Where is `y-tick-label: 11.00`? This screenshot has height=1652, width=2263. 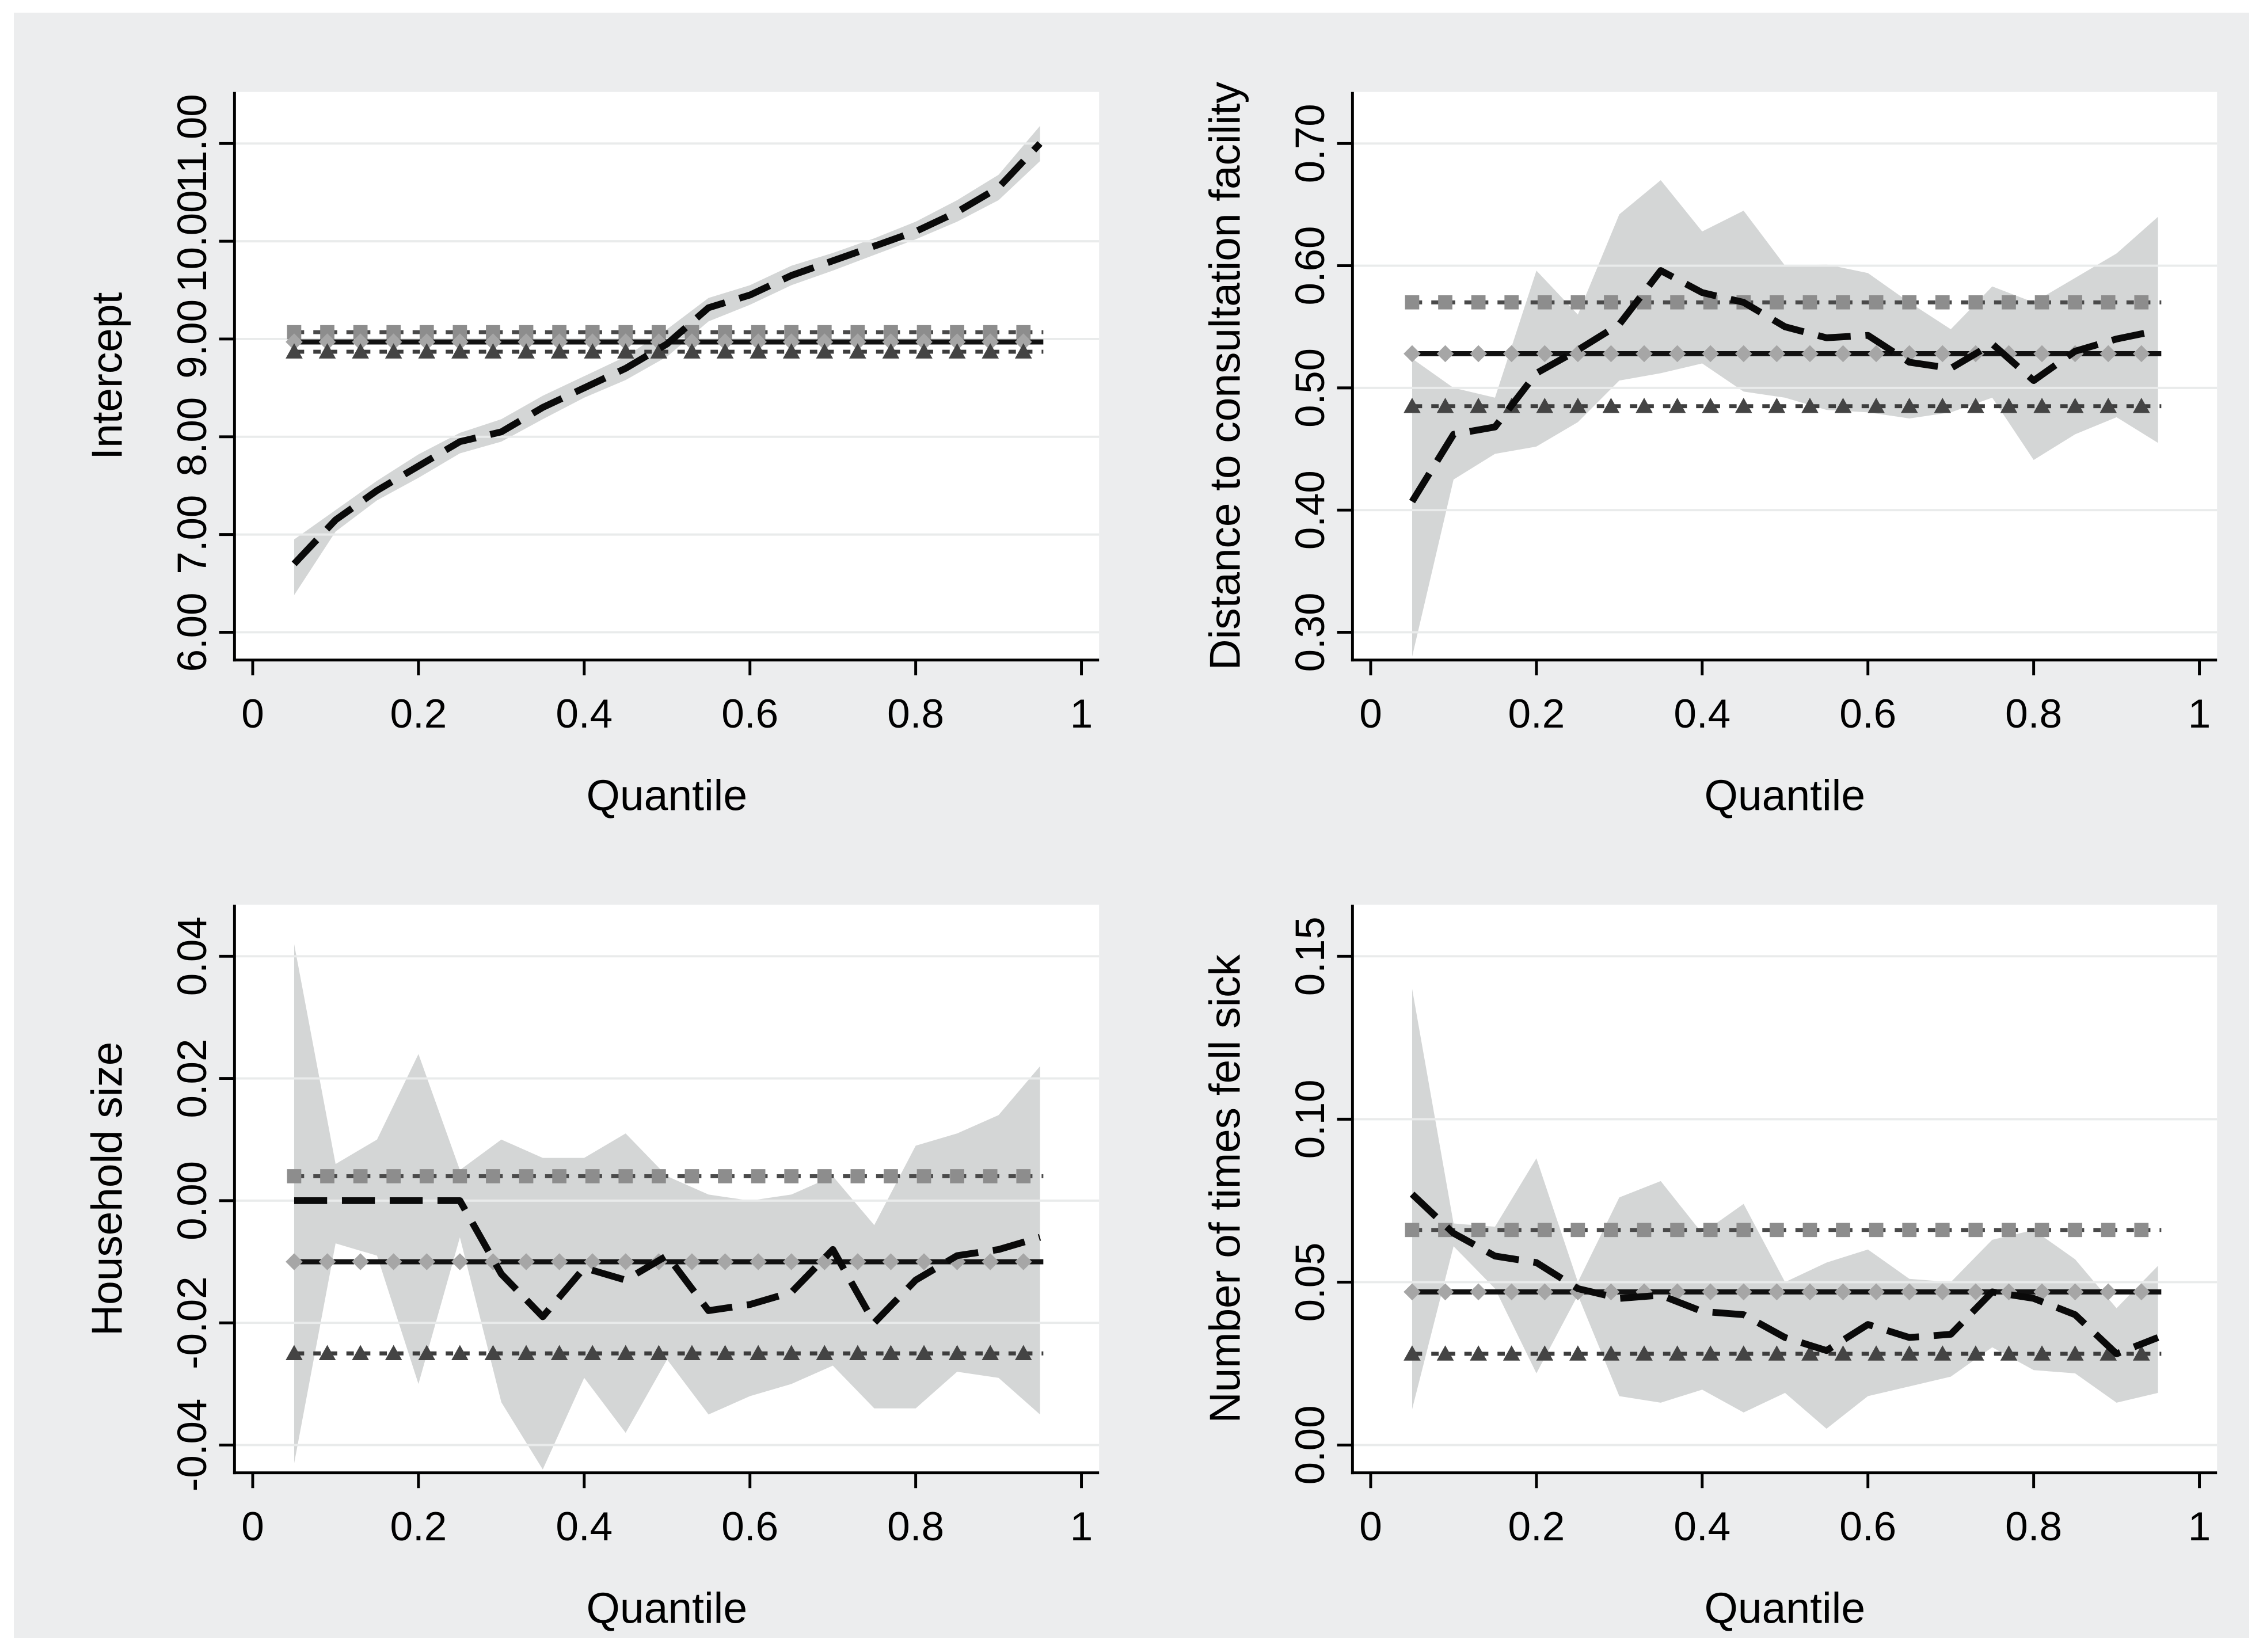
y-tick-label: 11.00 is located at coordinates (192, 143).